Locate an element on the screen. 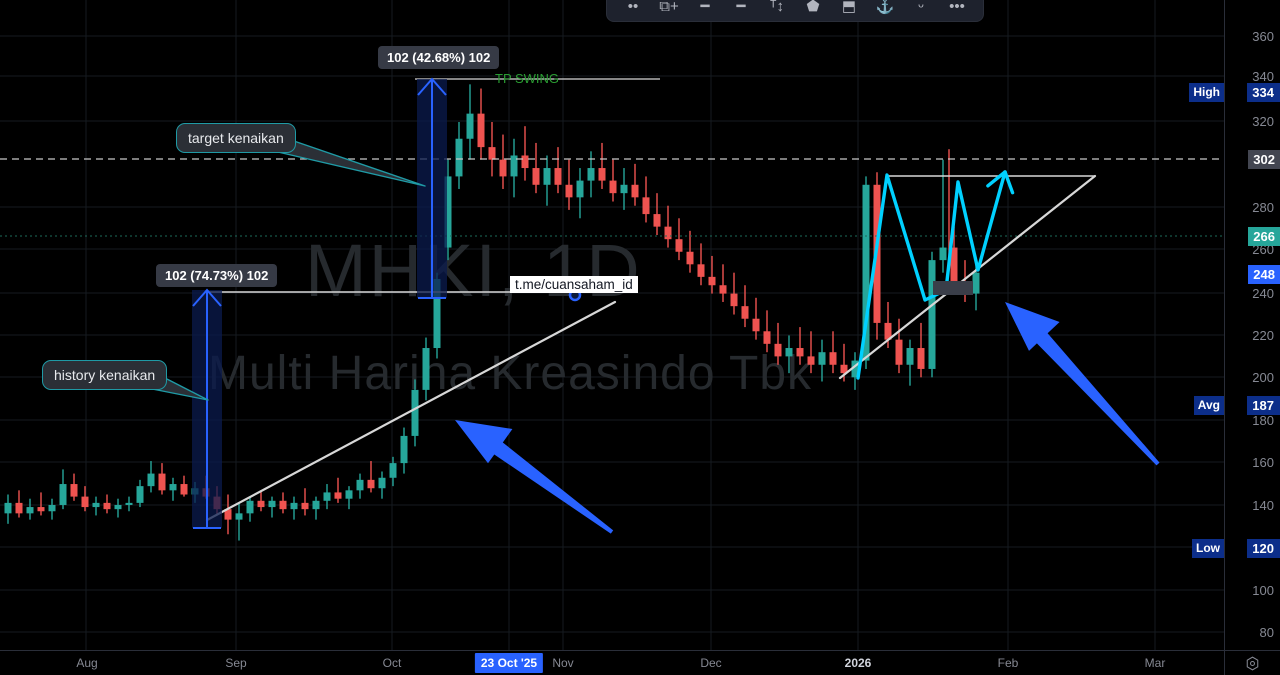  price-tick: 360 is located at coordinates (1263, 36).